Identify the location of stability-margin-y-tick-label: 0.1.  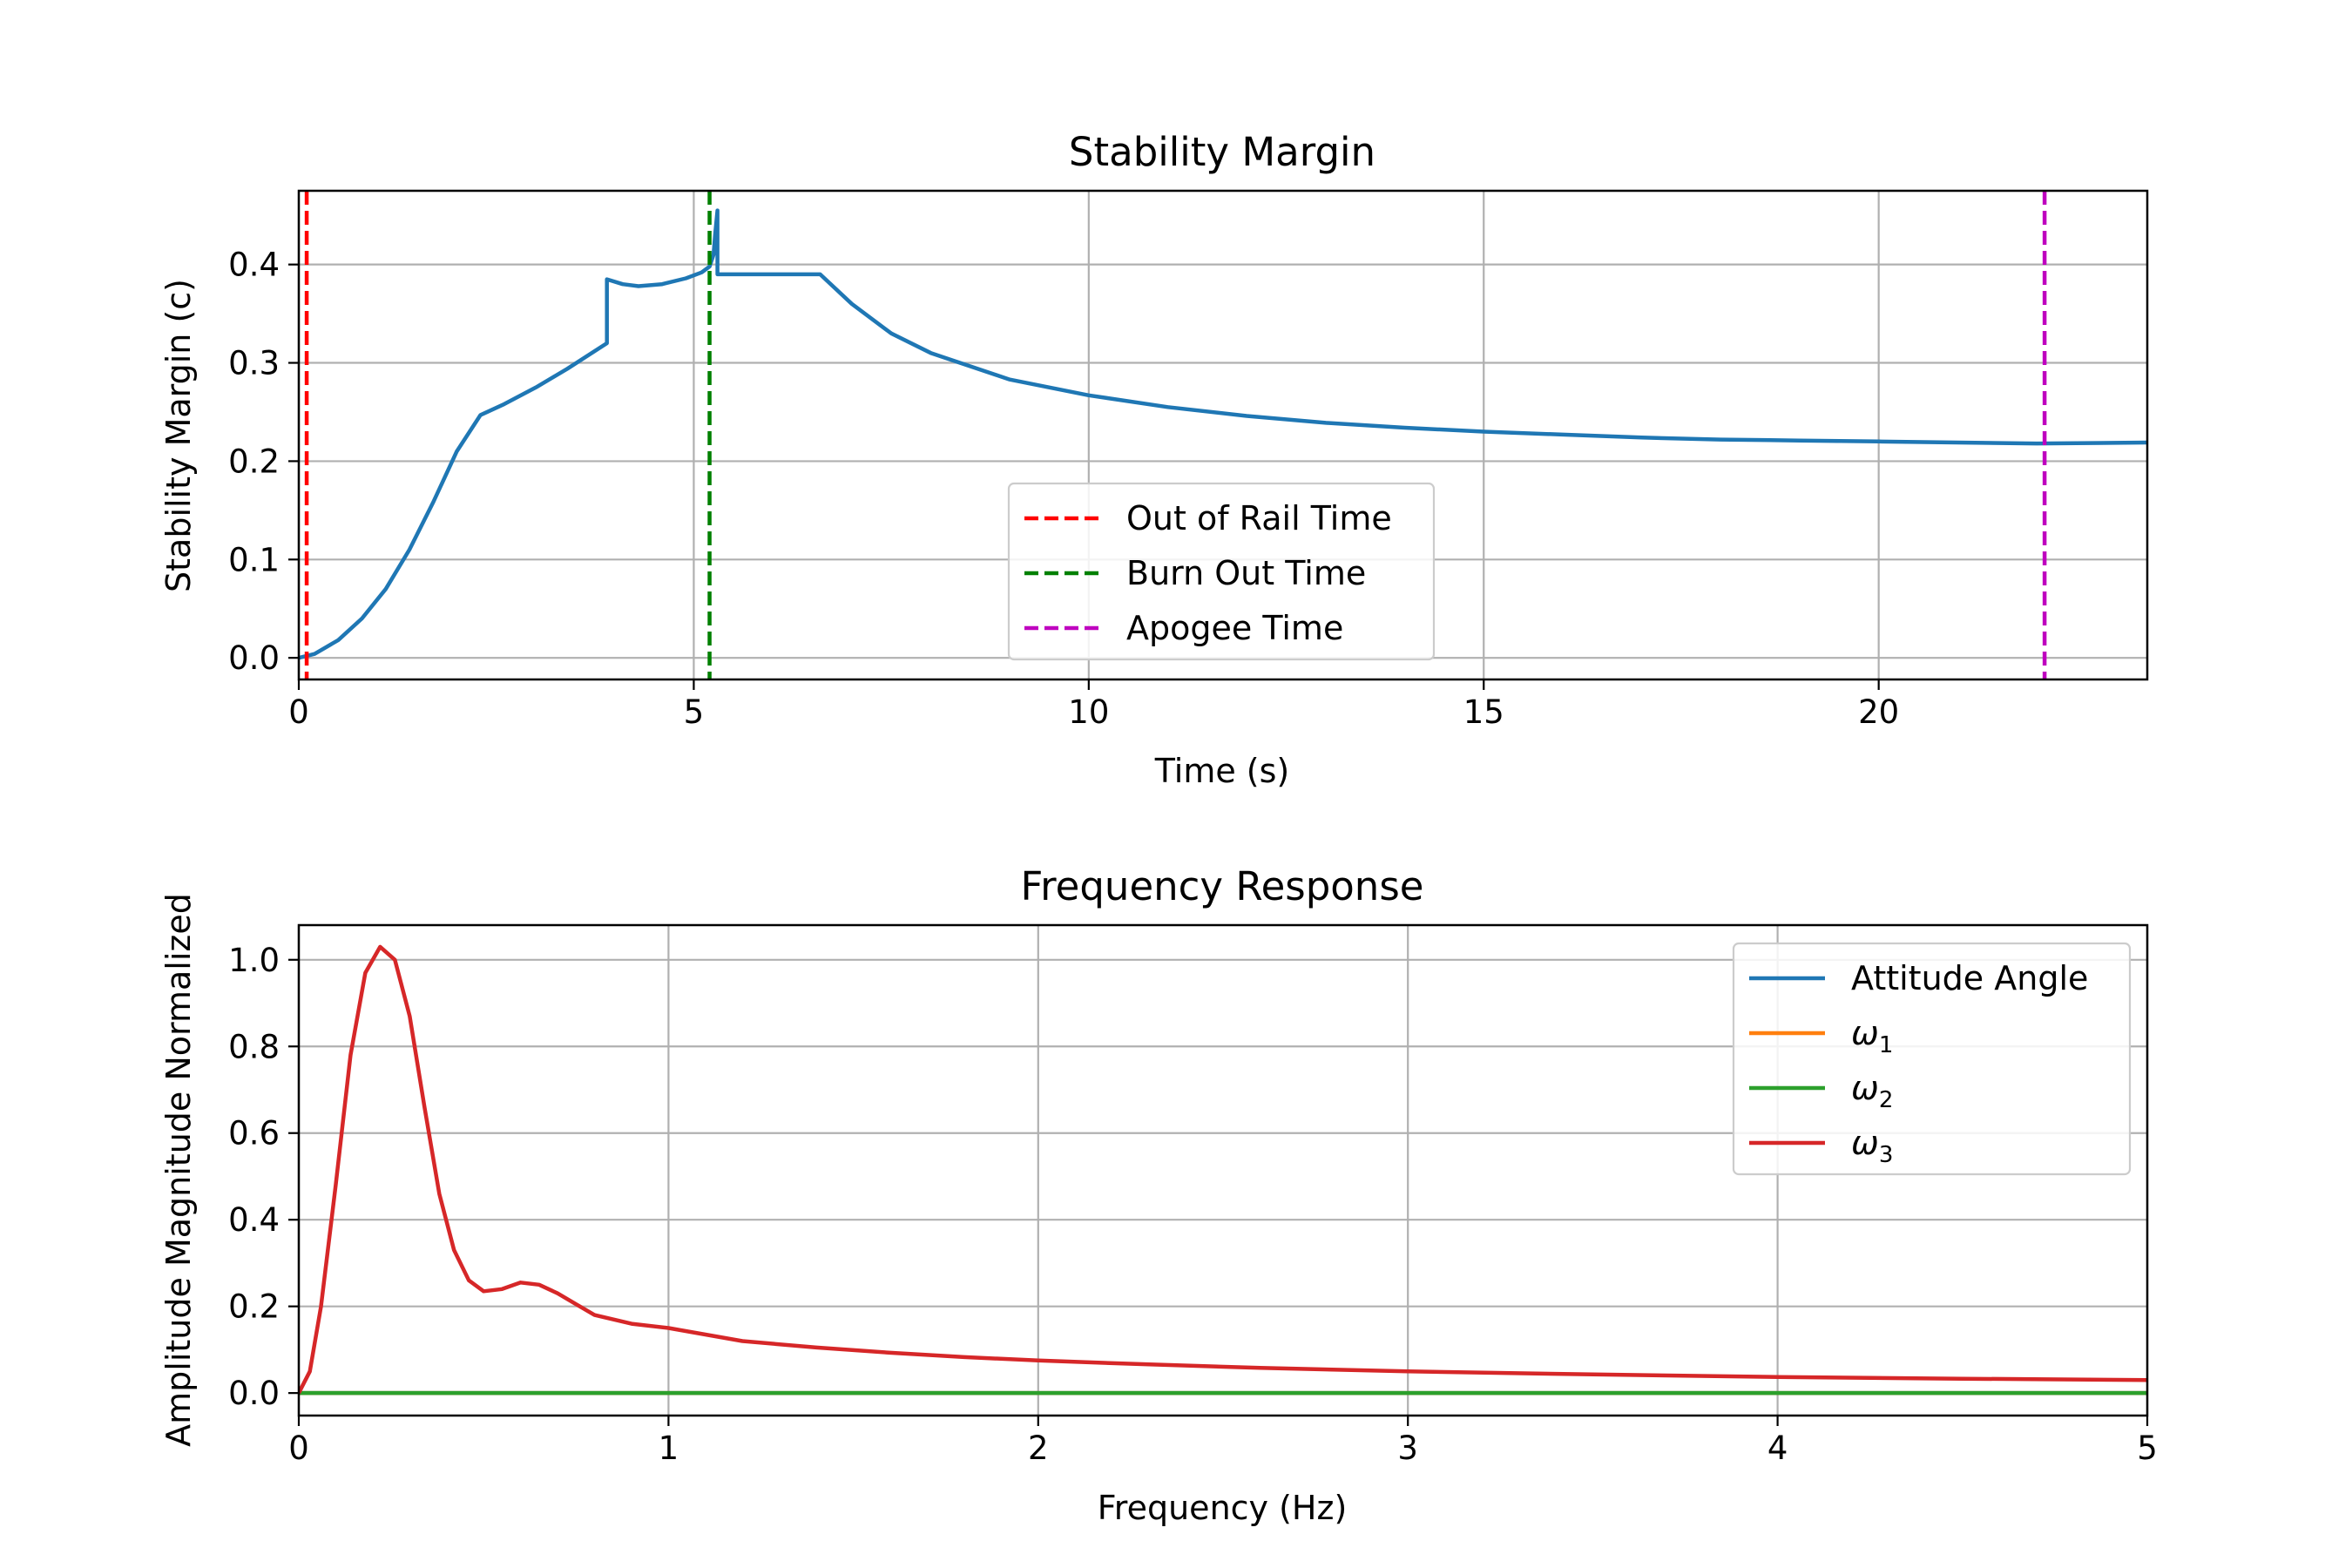
(254, 559).